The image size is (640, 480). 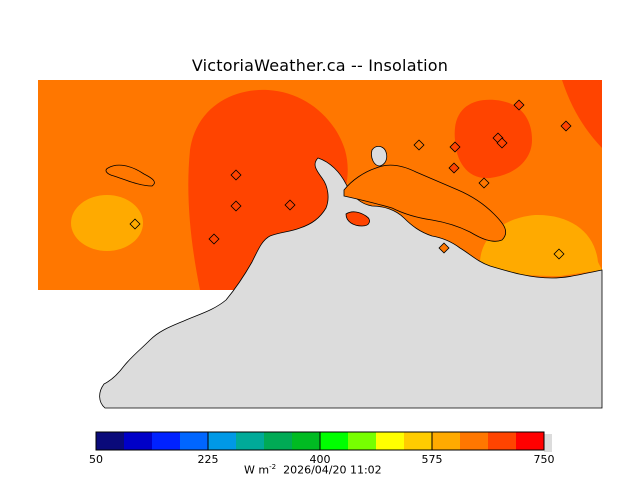 I want to click on field-low-west, so click(x=107, y=223).